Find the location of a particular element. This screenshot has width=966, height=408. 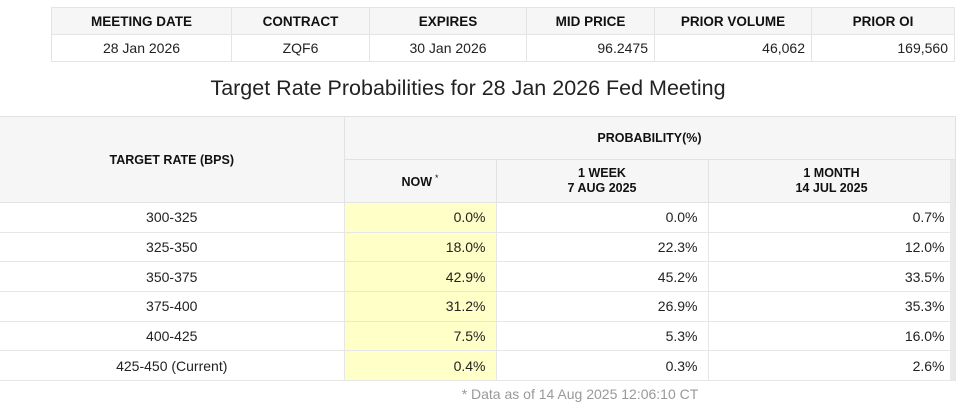

period-header-row: NOW * 1 WEEK 7 AUG 2025 1 MONTH 14 JUL 2025 is located at coordinates (478, 181).